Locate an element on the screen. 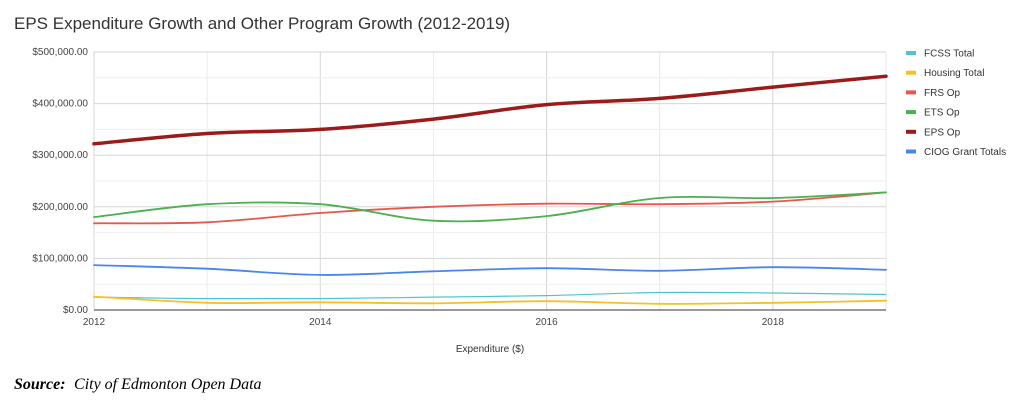 The image size is (1024, 412). x-axis-label: Expenditure ($) is located at coordinates (490, 349).